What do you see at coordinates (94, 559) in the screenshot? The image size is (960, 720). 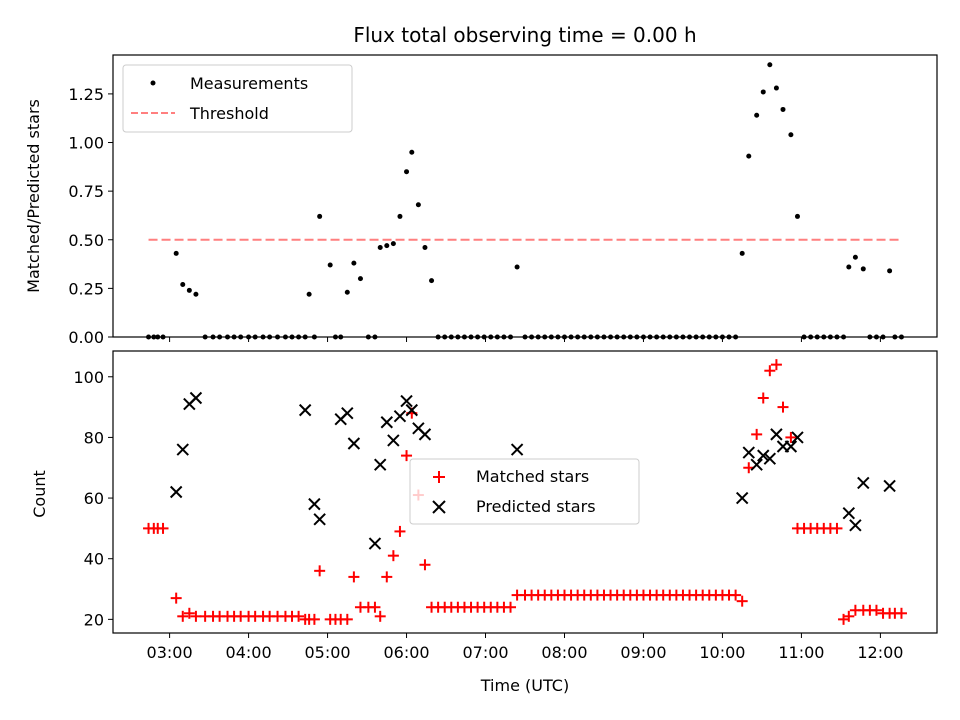 I see `y-tick-label: 40` at bounding box center [94, 559].